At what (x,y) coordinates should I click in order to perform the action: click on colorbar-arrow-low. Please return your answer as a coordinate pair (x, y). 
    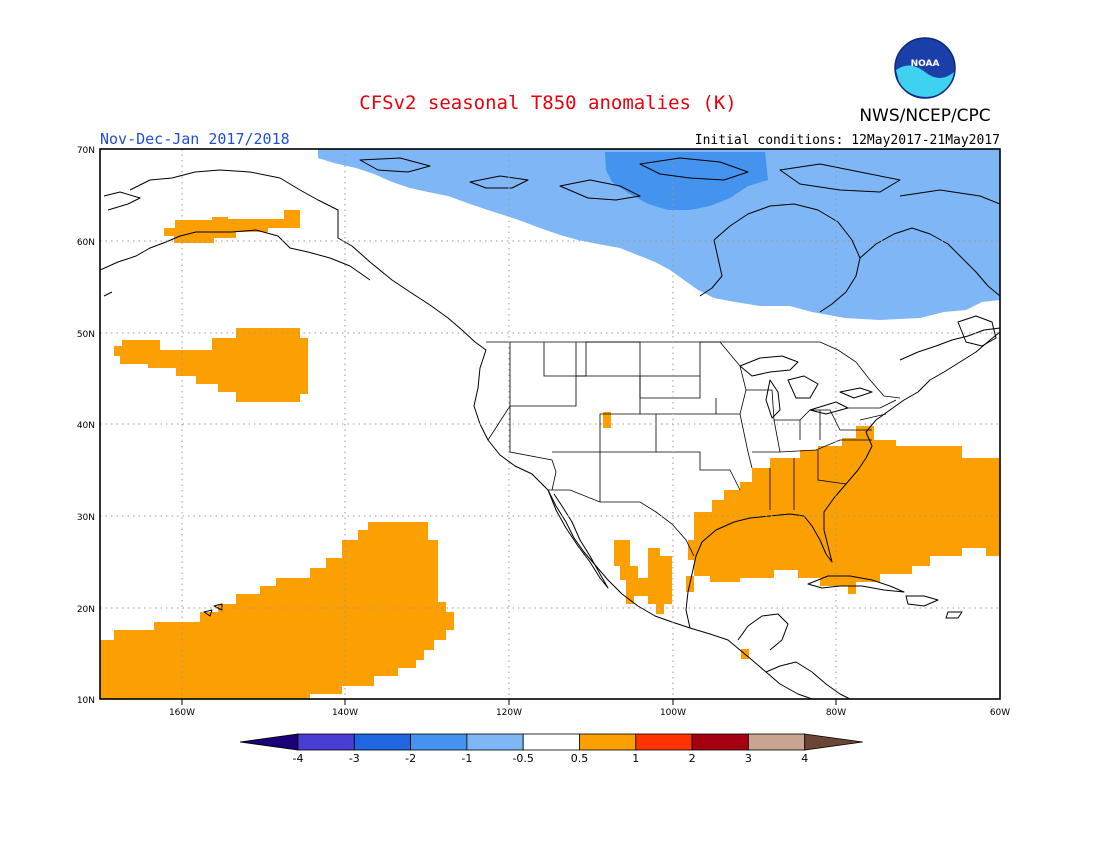
    Looking at the image, I should click on (269, 742).